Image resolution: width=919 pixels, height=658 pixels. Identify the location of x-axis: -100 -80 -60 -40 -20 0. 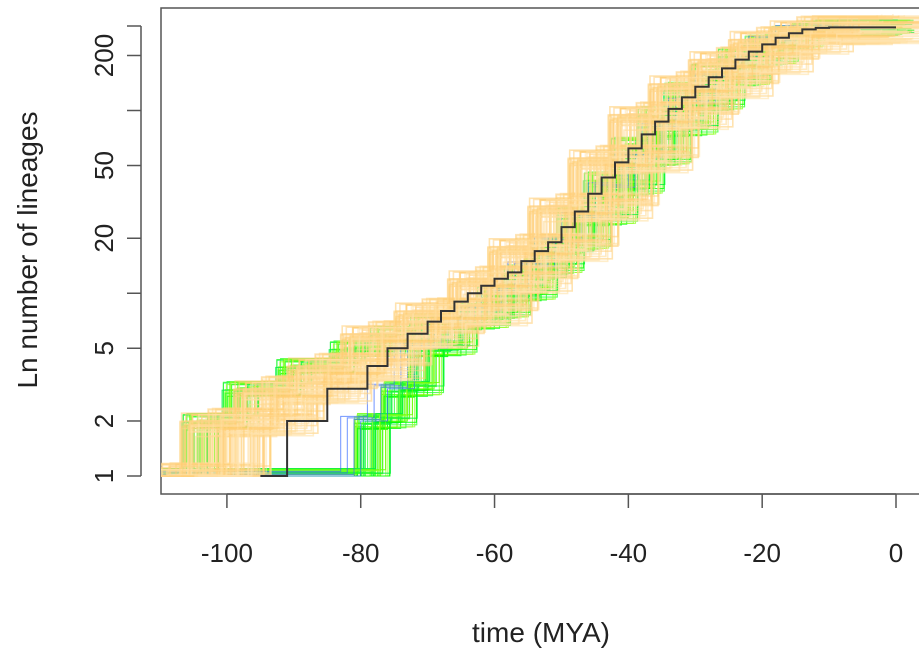
(552, 530).